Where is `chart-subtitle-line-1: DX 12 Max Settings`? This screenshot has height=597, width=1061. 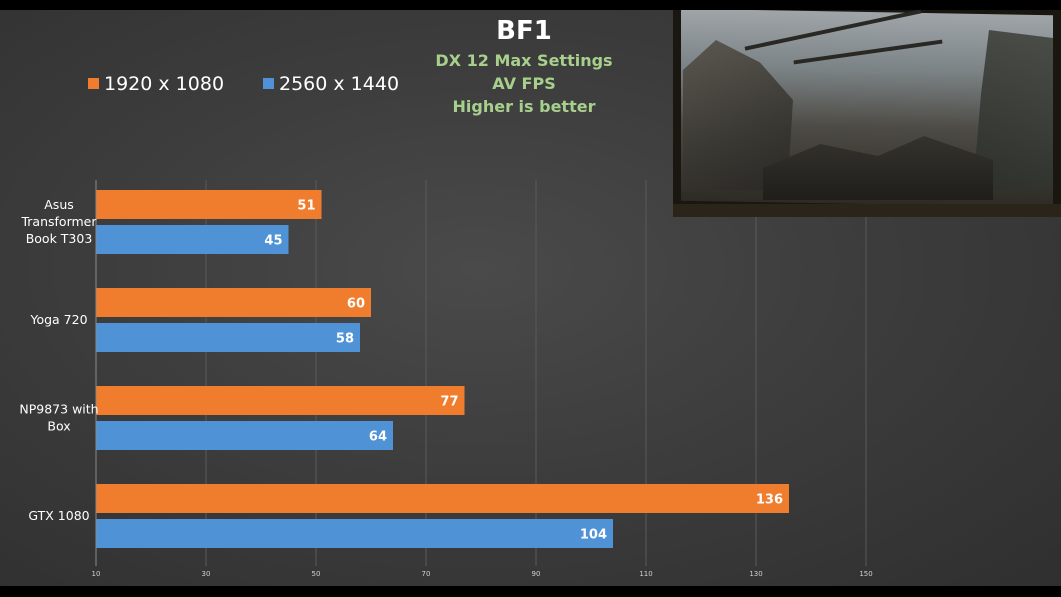 chart-subtitle-line-1: DX 12 Max Settings is located at coordinates (523, 60).